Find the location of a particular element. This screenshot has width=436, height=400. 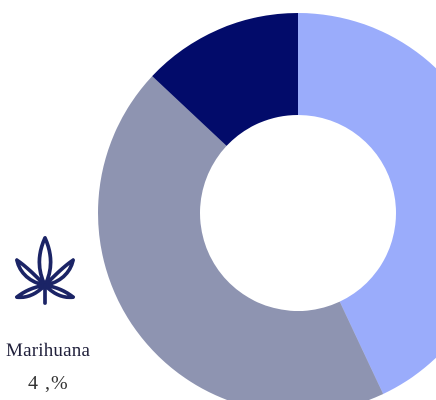

category-label: Marihuana is located at coordinates (48, 350).